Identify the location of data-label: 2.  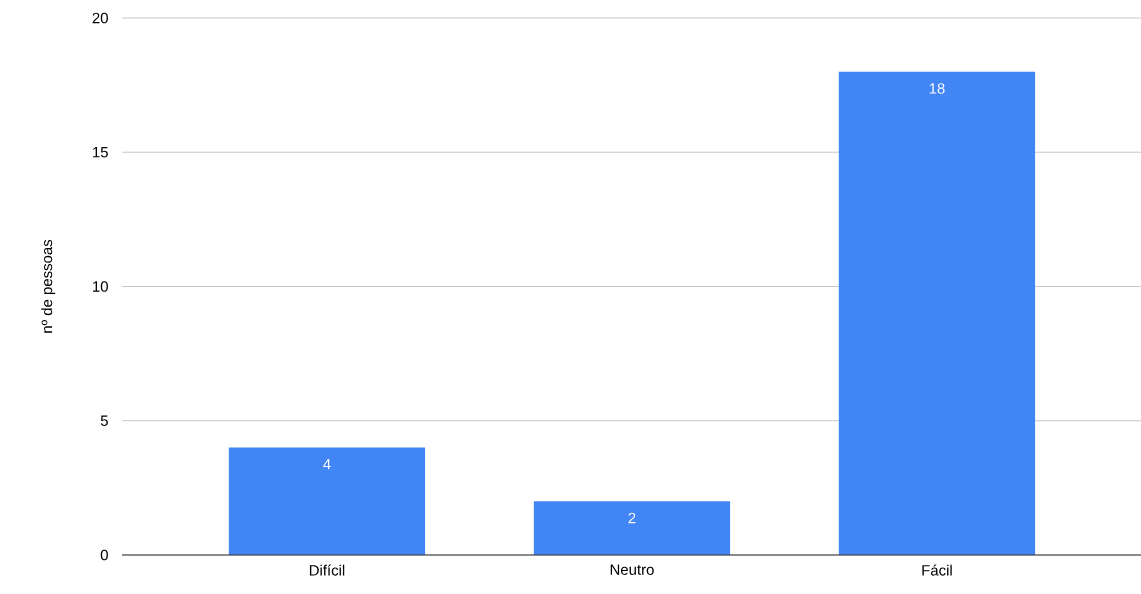
(632, 518).